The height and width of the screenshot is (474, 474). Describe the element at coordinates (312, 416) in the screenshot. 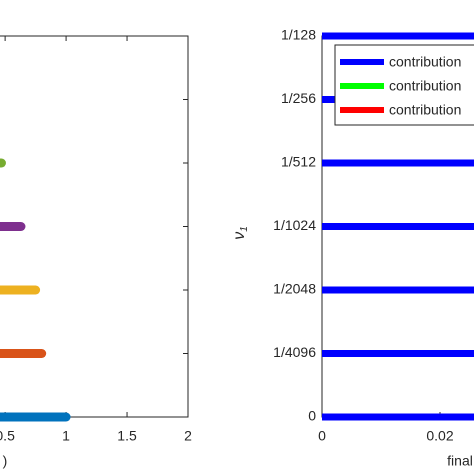

I see `y-tick-label: 0` at that location.